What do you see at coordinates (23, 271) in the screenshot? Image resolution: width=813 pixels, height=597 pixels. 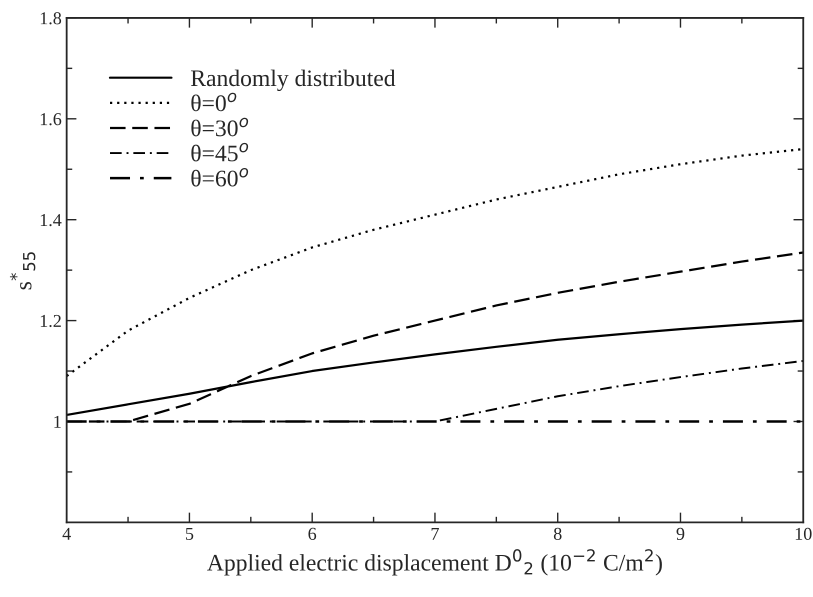 I see `y-axis-title: s$^{*}$$_{55}$` at bounding box center [23, 271].